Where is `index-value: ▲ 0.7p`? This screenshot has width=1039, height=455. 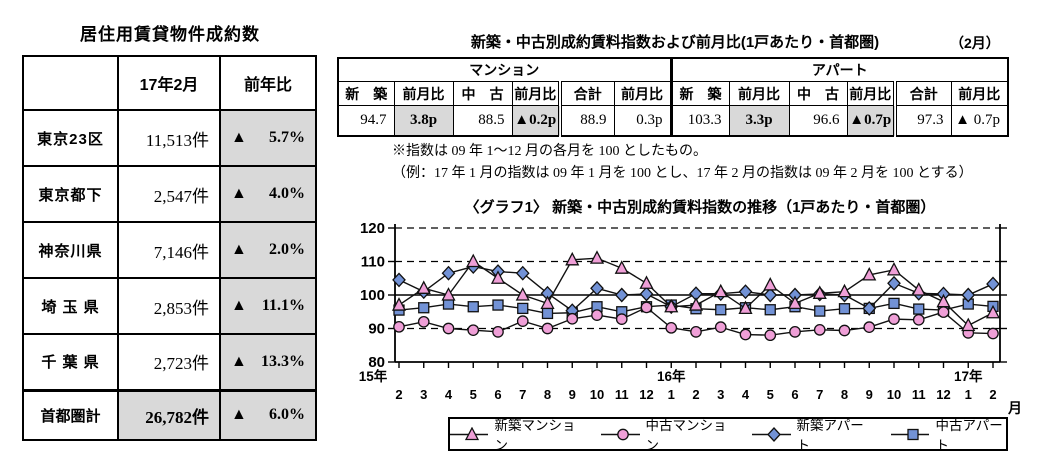
index-value: ▲ 0.7p is located at coordinates (979, 121).